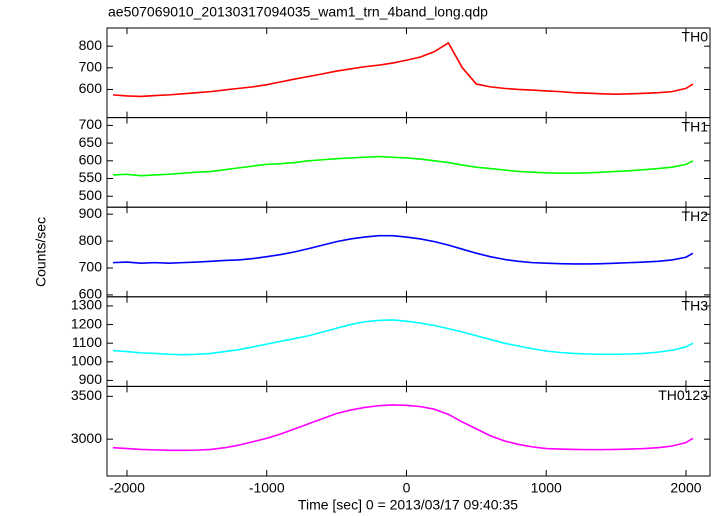 This screenshot has height=516, width=718. Describe the element at coordinates (91, 177) in the screenshot. I see `y-tick-label: 550` at that location.